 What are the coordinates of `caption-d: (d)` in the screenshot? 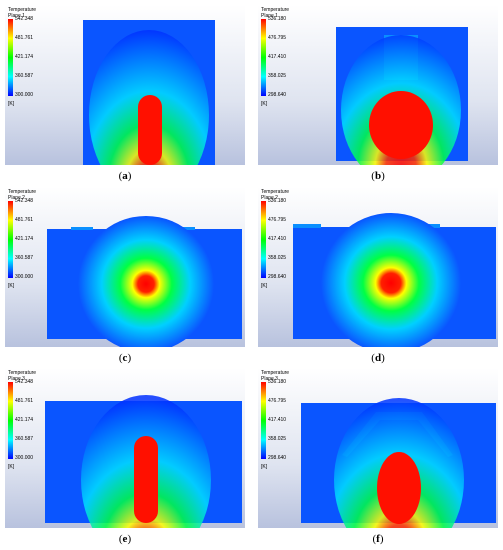 It's located at (378, 358).